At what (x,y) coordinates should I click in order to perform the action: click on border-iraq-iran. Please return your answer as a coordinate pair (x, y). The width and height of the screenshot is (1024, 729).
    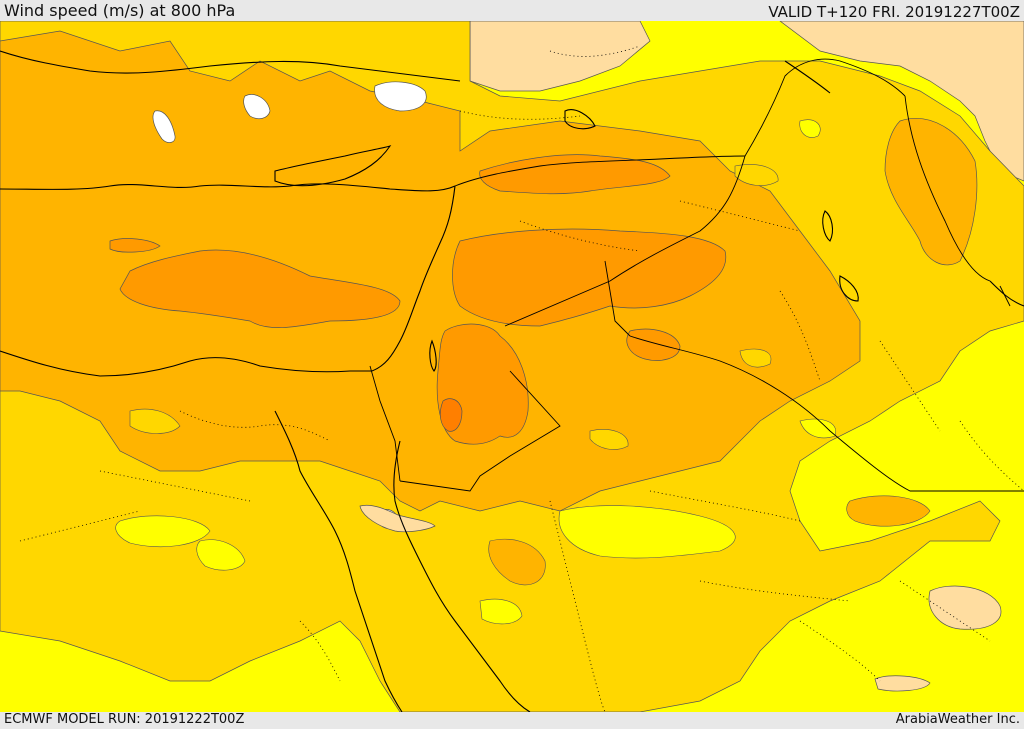
    Looking at the image, I should click on (825, 107).